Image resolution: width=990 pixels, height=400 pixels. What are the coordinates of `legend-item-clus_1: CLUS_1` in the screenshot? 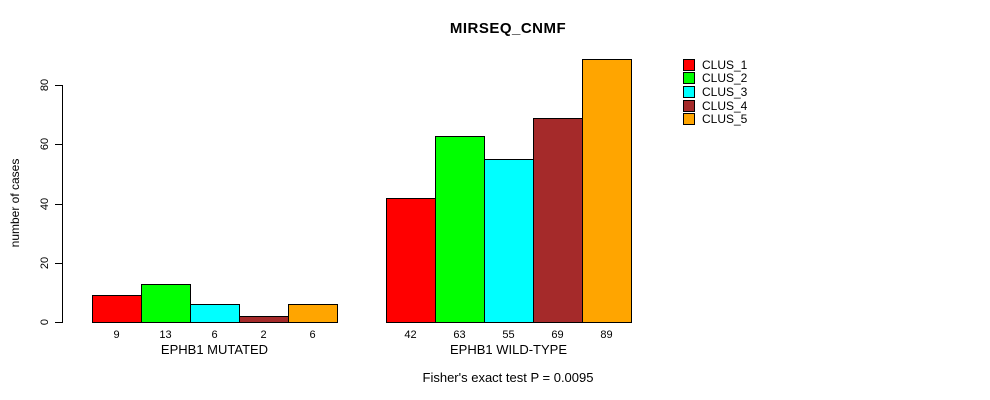 It's located at (715, 65).